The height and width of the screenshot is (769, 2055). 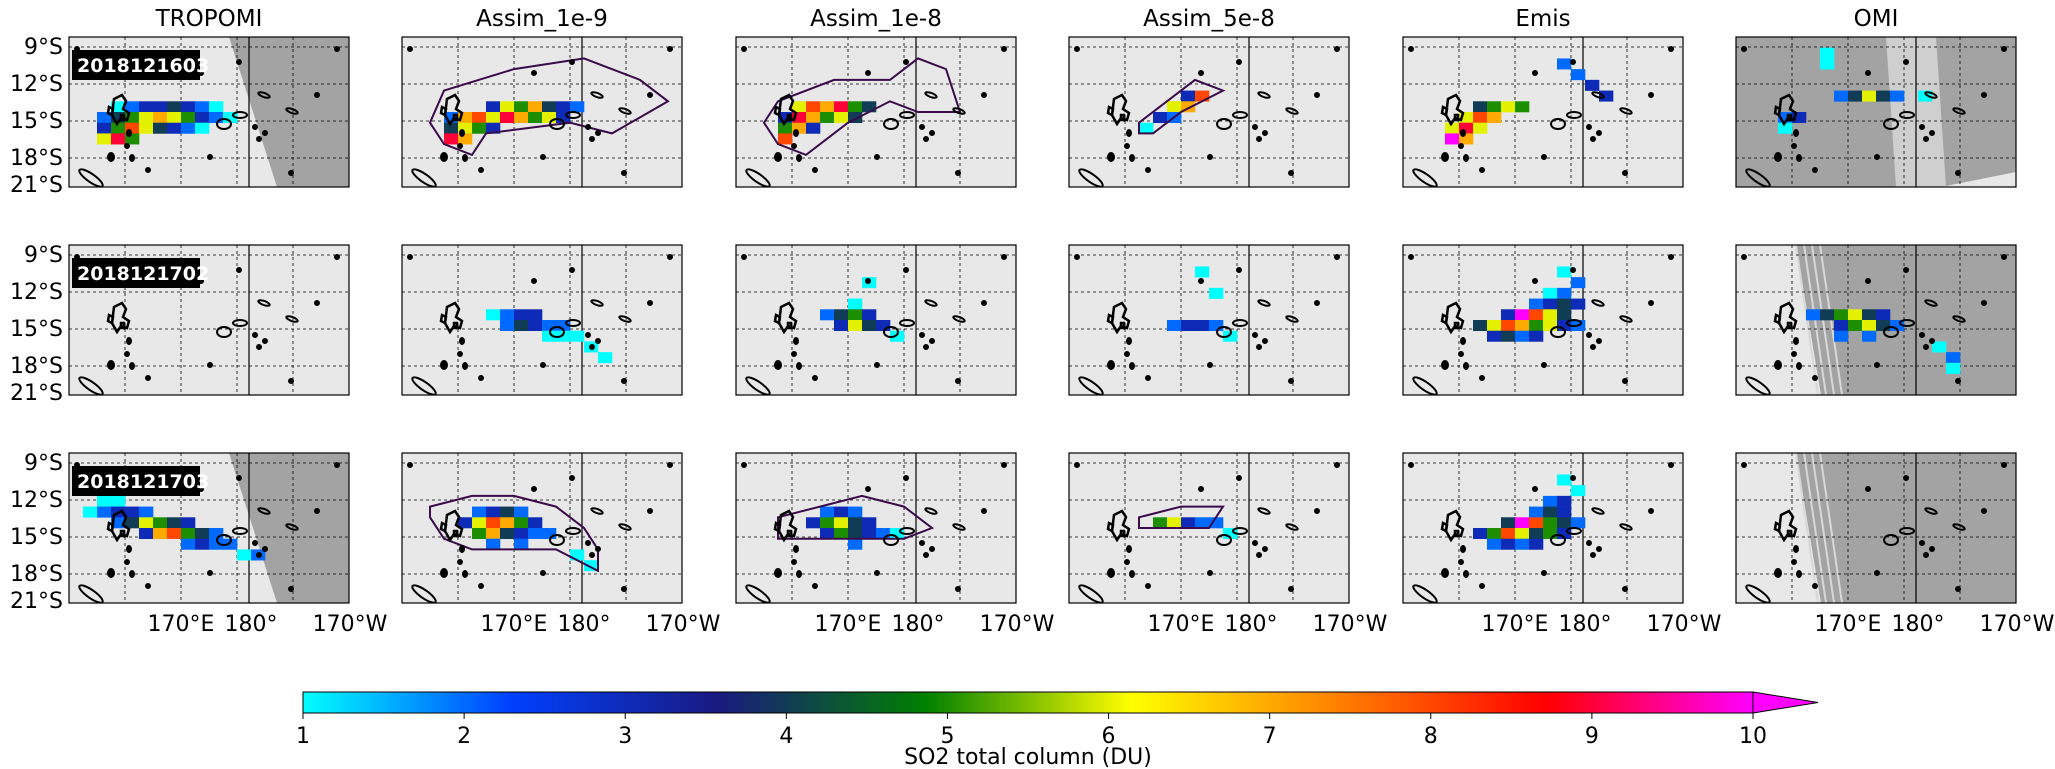 What do you see at coordinates (1543, 112) in the screenshot?
I see `map-background` at bounding box center [1543, 112].